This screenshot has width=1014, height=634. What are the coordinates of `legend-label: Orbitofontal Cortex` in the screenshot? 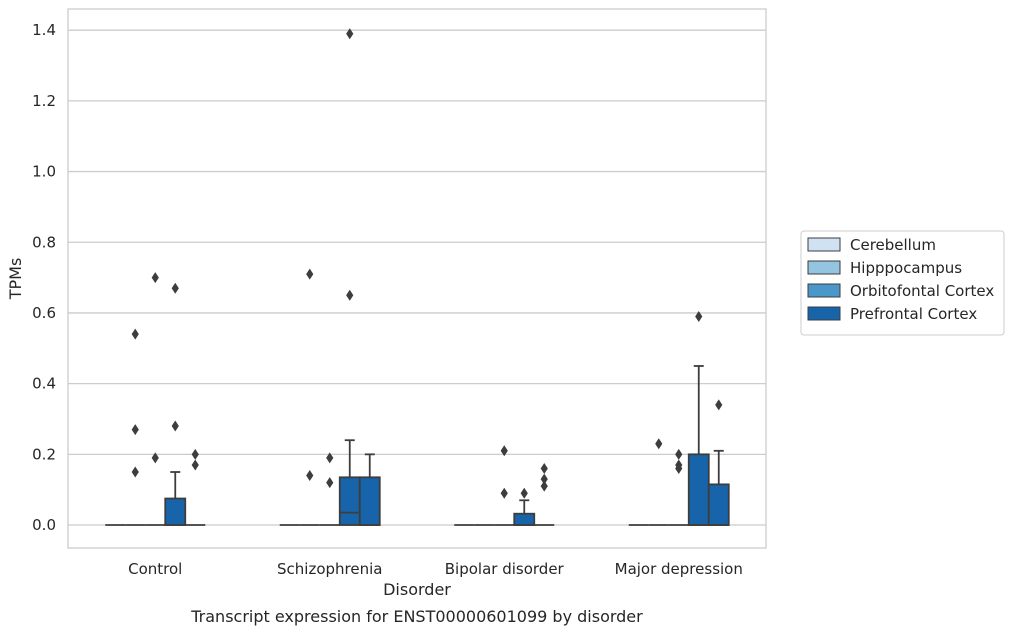 It's located at (922, 291).